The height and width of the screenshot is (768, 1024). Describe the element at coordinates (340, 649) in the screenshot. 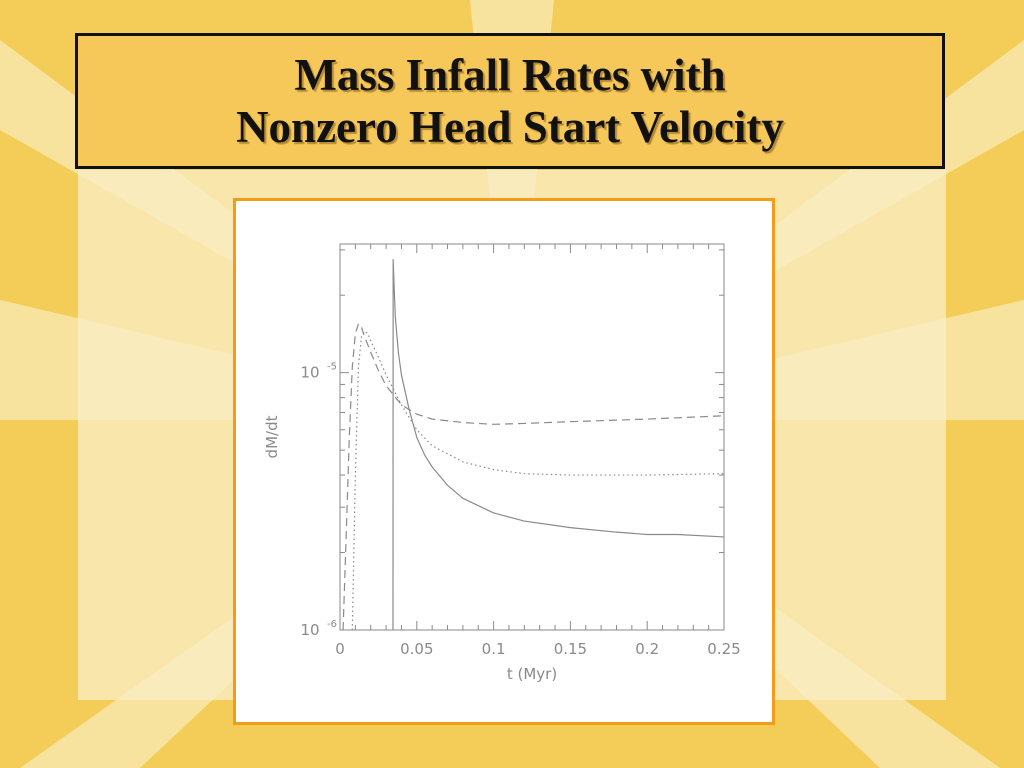

I see `x-tick-label: 0` at that location.